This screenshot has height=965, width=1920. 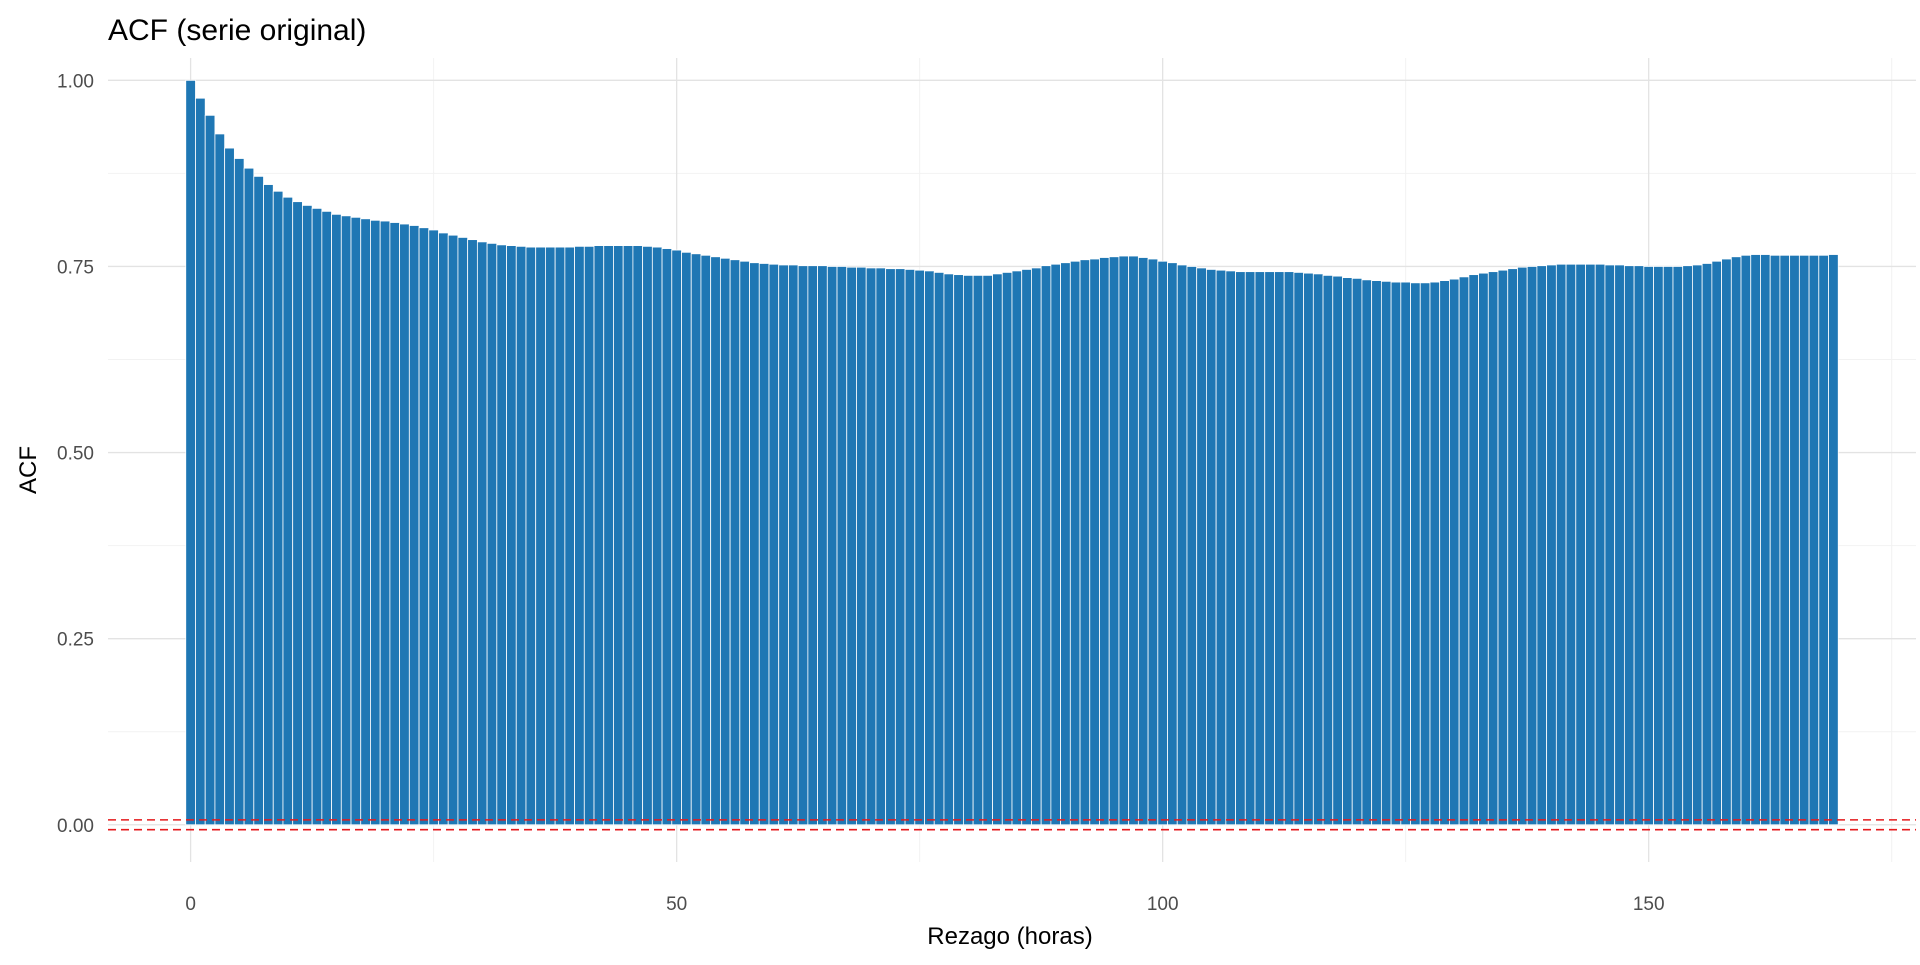 I want to click on y-tick-label: 0.75, so click(x=75, y=267).